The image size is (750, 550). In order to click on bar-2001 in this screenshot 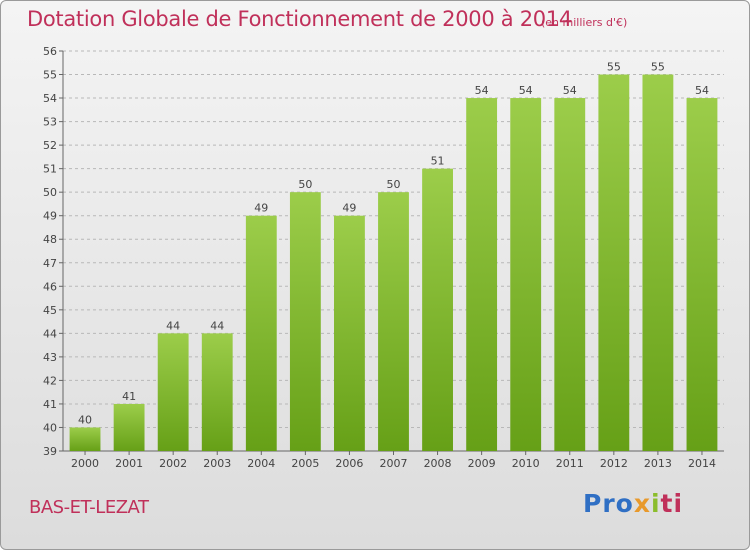, I will do `click(129, 427)`.